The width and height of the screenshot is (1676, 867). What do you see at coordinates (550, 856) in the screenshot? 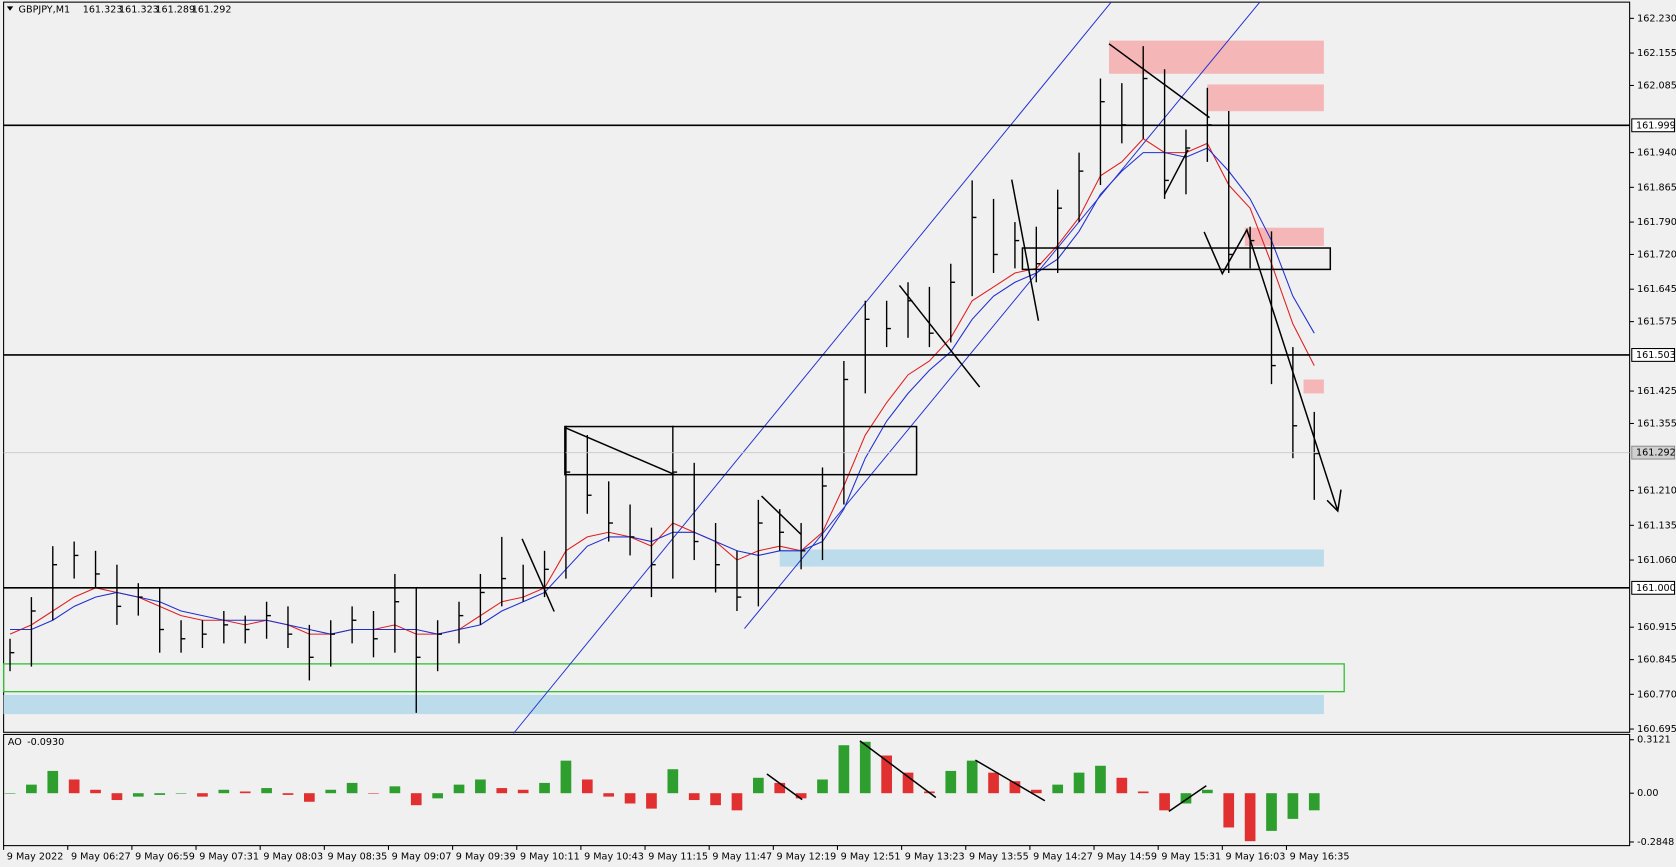
I see `x-tick-label: 9 May 10:11` at bounding box center [550, 856].